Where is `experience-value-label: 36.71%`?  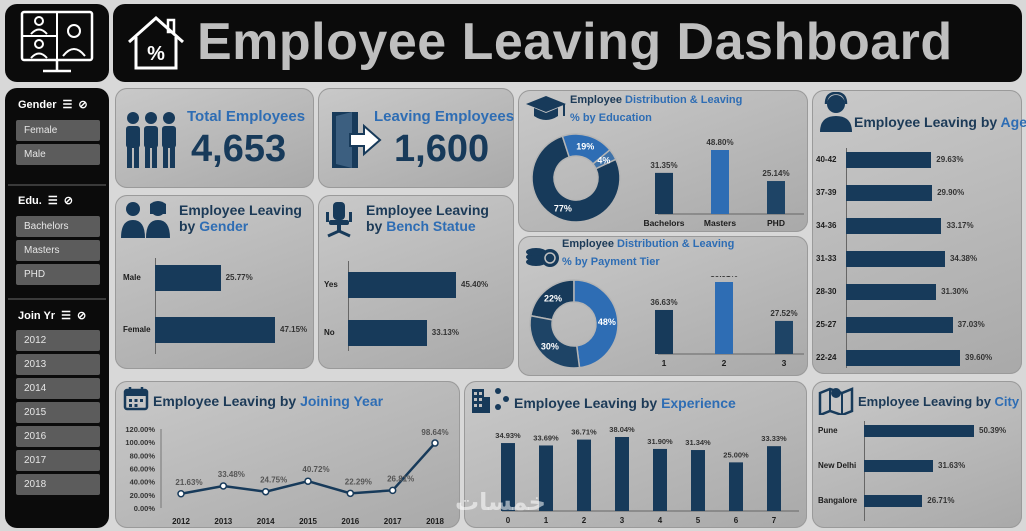
experience-value-label: 36.71% is located at coordinates (584, 432).